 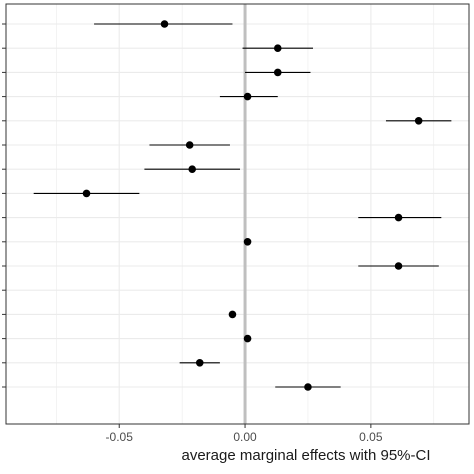 What do you see at coordinates (245, 437) in the screenshot?
I see `x-tick-label: 0.00` at bounding box center [245, 437].